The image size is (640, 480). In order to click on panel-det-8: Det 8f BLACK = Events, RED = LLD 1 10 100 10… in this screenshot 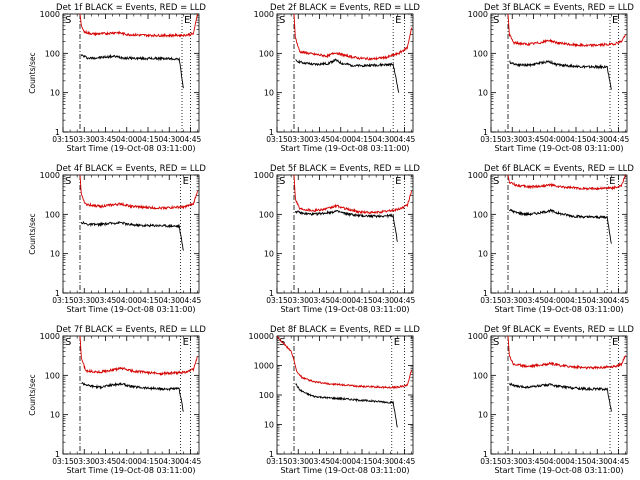, I will do `click(335, 400)`.